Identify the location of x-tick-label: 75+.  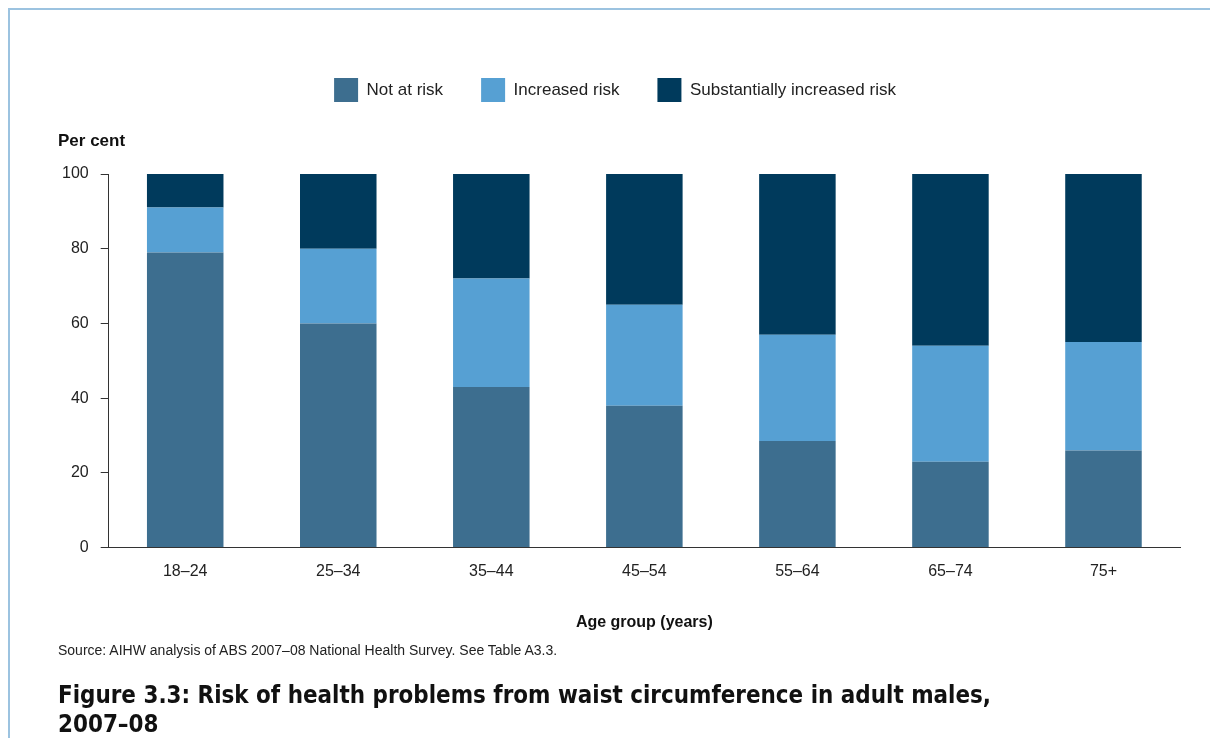
(1103, 570).